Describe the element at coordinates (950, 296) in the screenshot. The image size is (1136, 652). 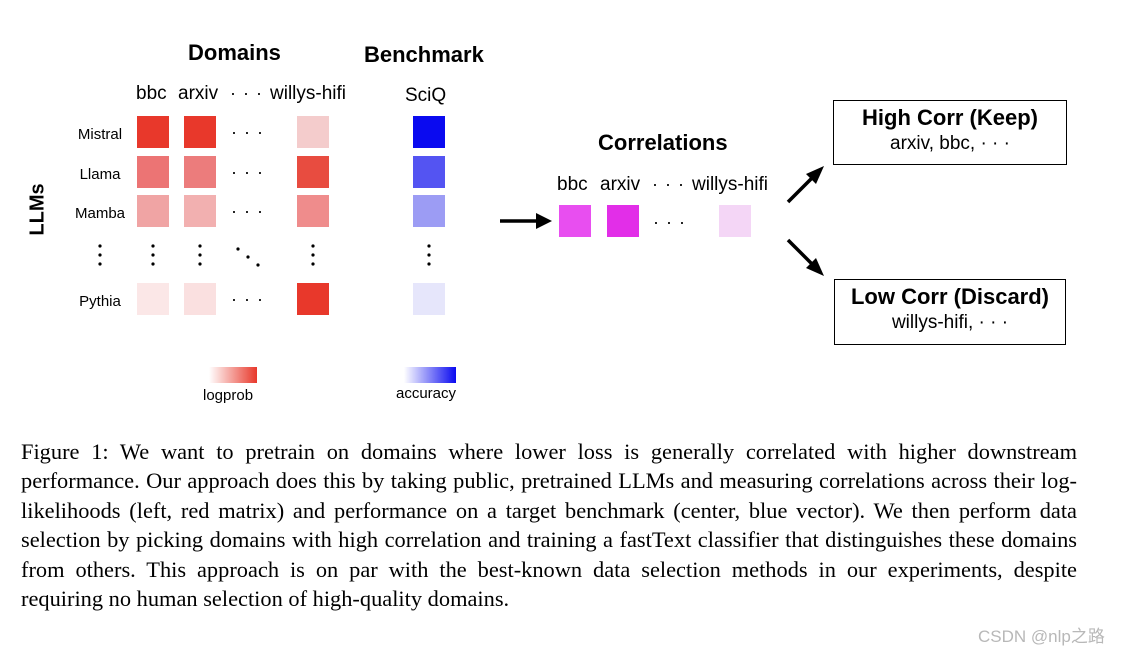
I see `low-corr-title: Low Corr (Discard)` at that location.